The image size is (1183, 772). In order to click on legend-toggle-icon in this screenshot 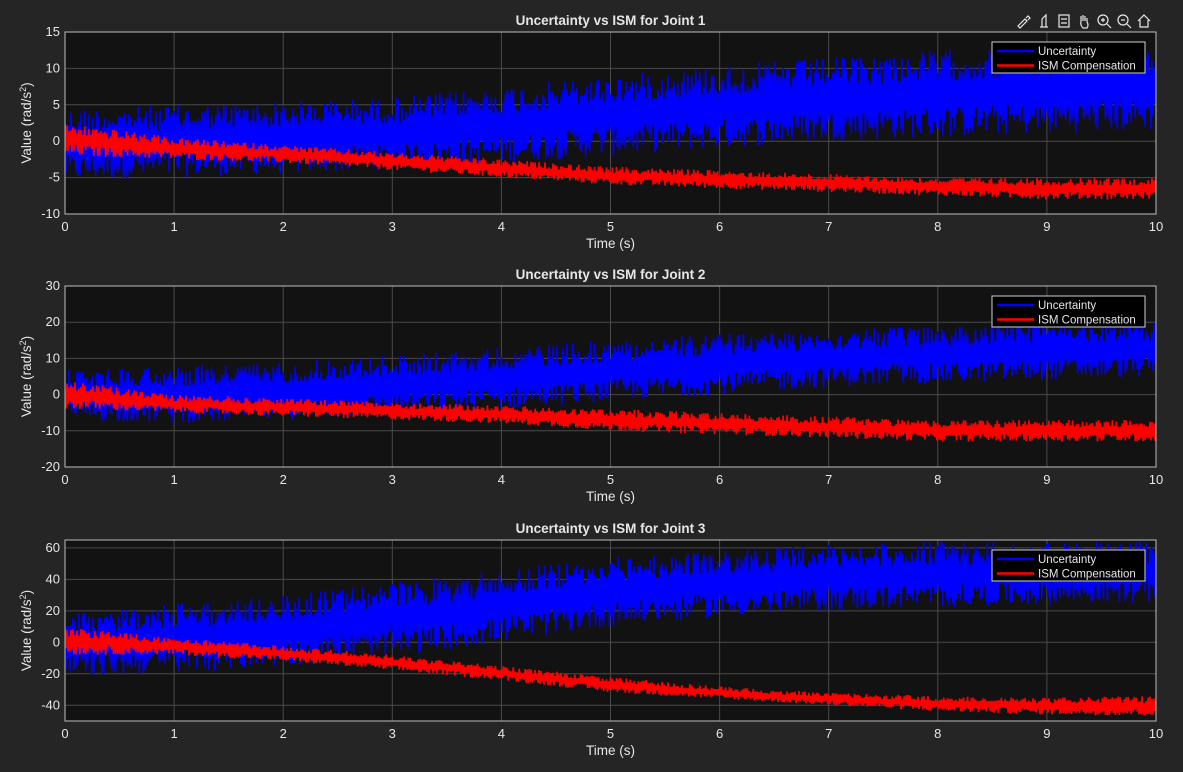, I will do `click(1064, 21)`.